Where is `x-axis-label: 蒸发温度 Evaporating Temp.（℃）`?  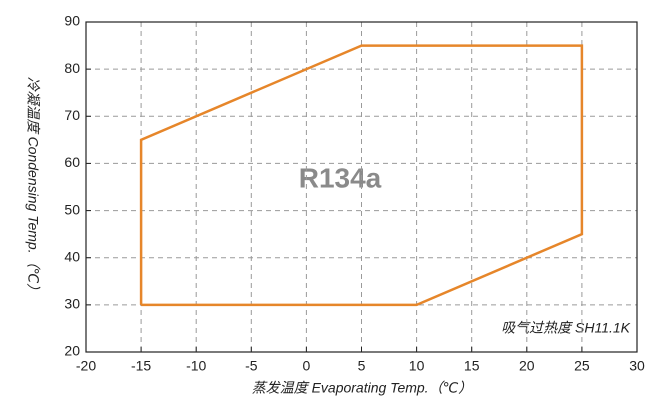 x-axis-label: 蒸发温度 Evaporating Temp.（℃） is located at coordinates (362, 388).